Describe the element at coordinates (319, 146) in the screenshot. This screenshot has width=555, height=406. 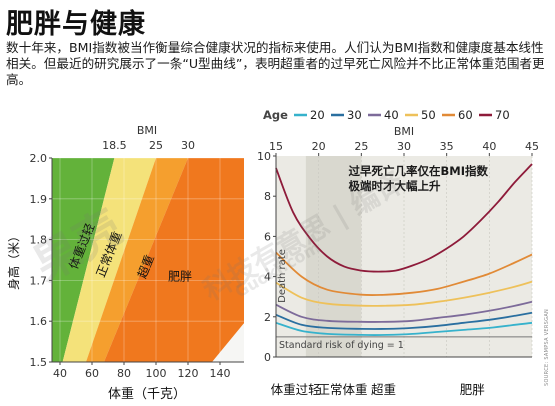
I see `right-x-tick-label: 20` at that location.